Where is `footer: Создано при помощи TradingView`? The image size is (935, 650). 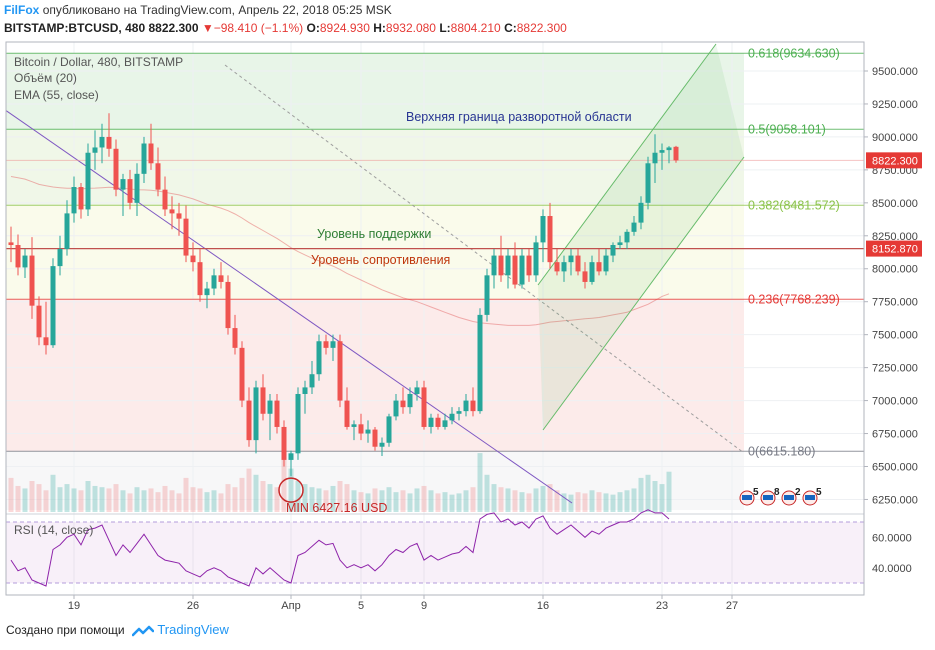 footer: Создано при помощи TradingView is located at coordinates (117, 630).